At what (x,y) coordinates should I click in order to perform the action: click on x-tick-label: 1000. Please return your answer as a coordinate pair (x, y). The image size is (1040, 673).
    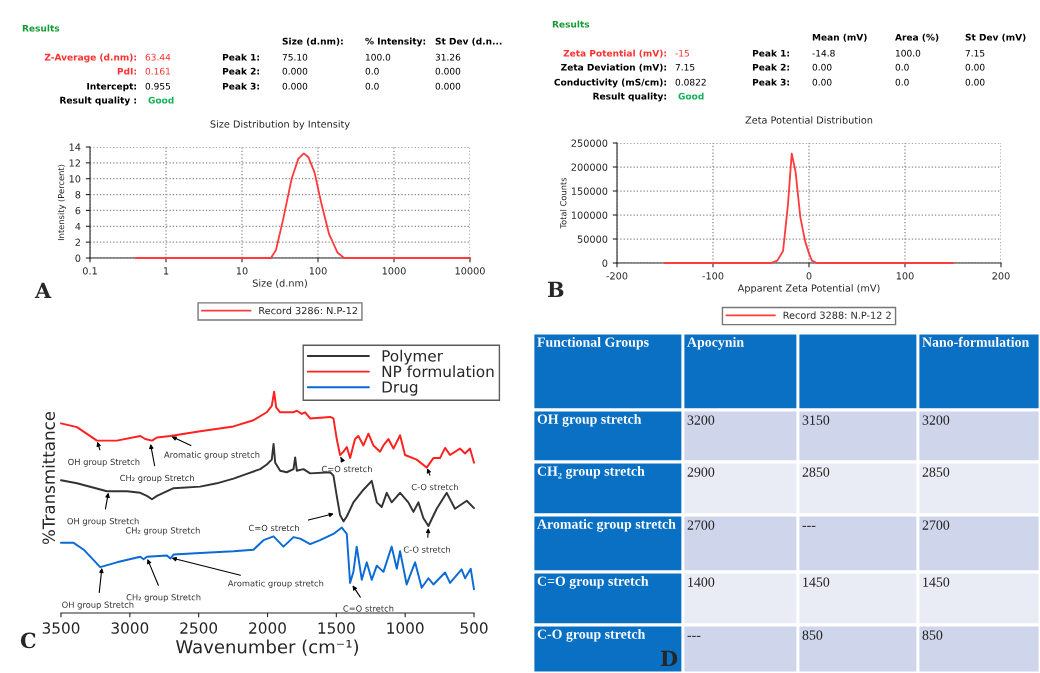
    Looking at the image, I should click on (405, 628).